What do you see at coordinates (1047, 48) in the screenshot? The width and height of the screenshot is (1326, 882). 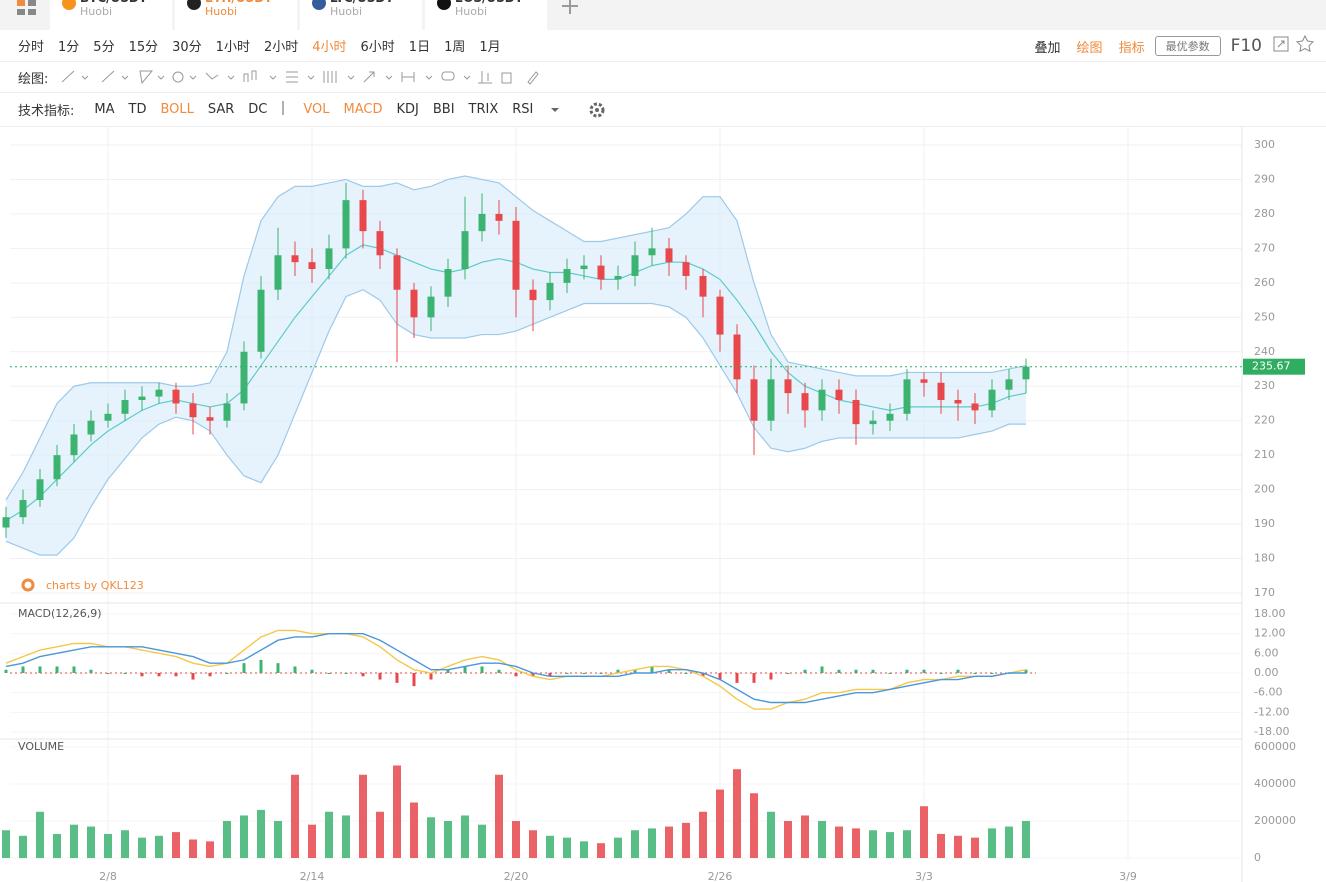 I see `tool: 叠加` at bounding box center [1047, 48].